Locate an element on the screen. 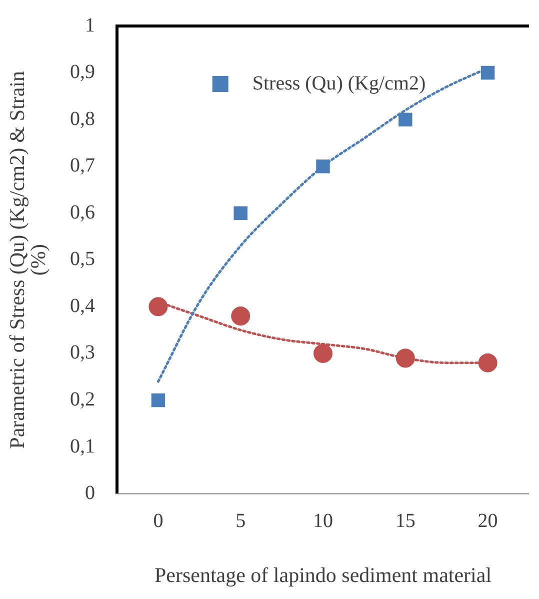 This screenshot has height=599, width=539. y-axis-title: Parametric of Stress (Qu) (Kg/cm2) & Strain (%) is located at coordinates (27, 259).